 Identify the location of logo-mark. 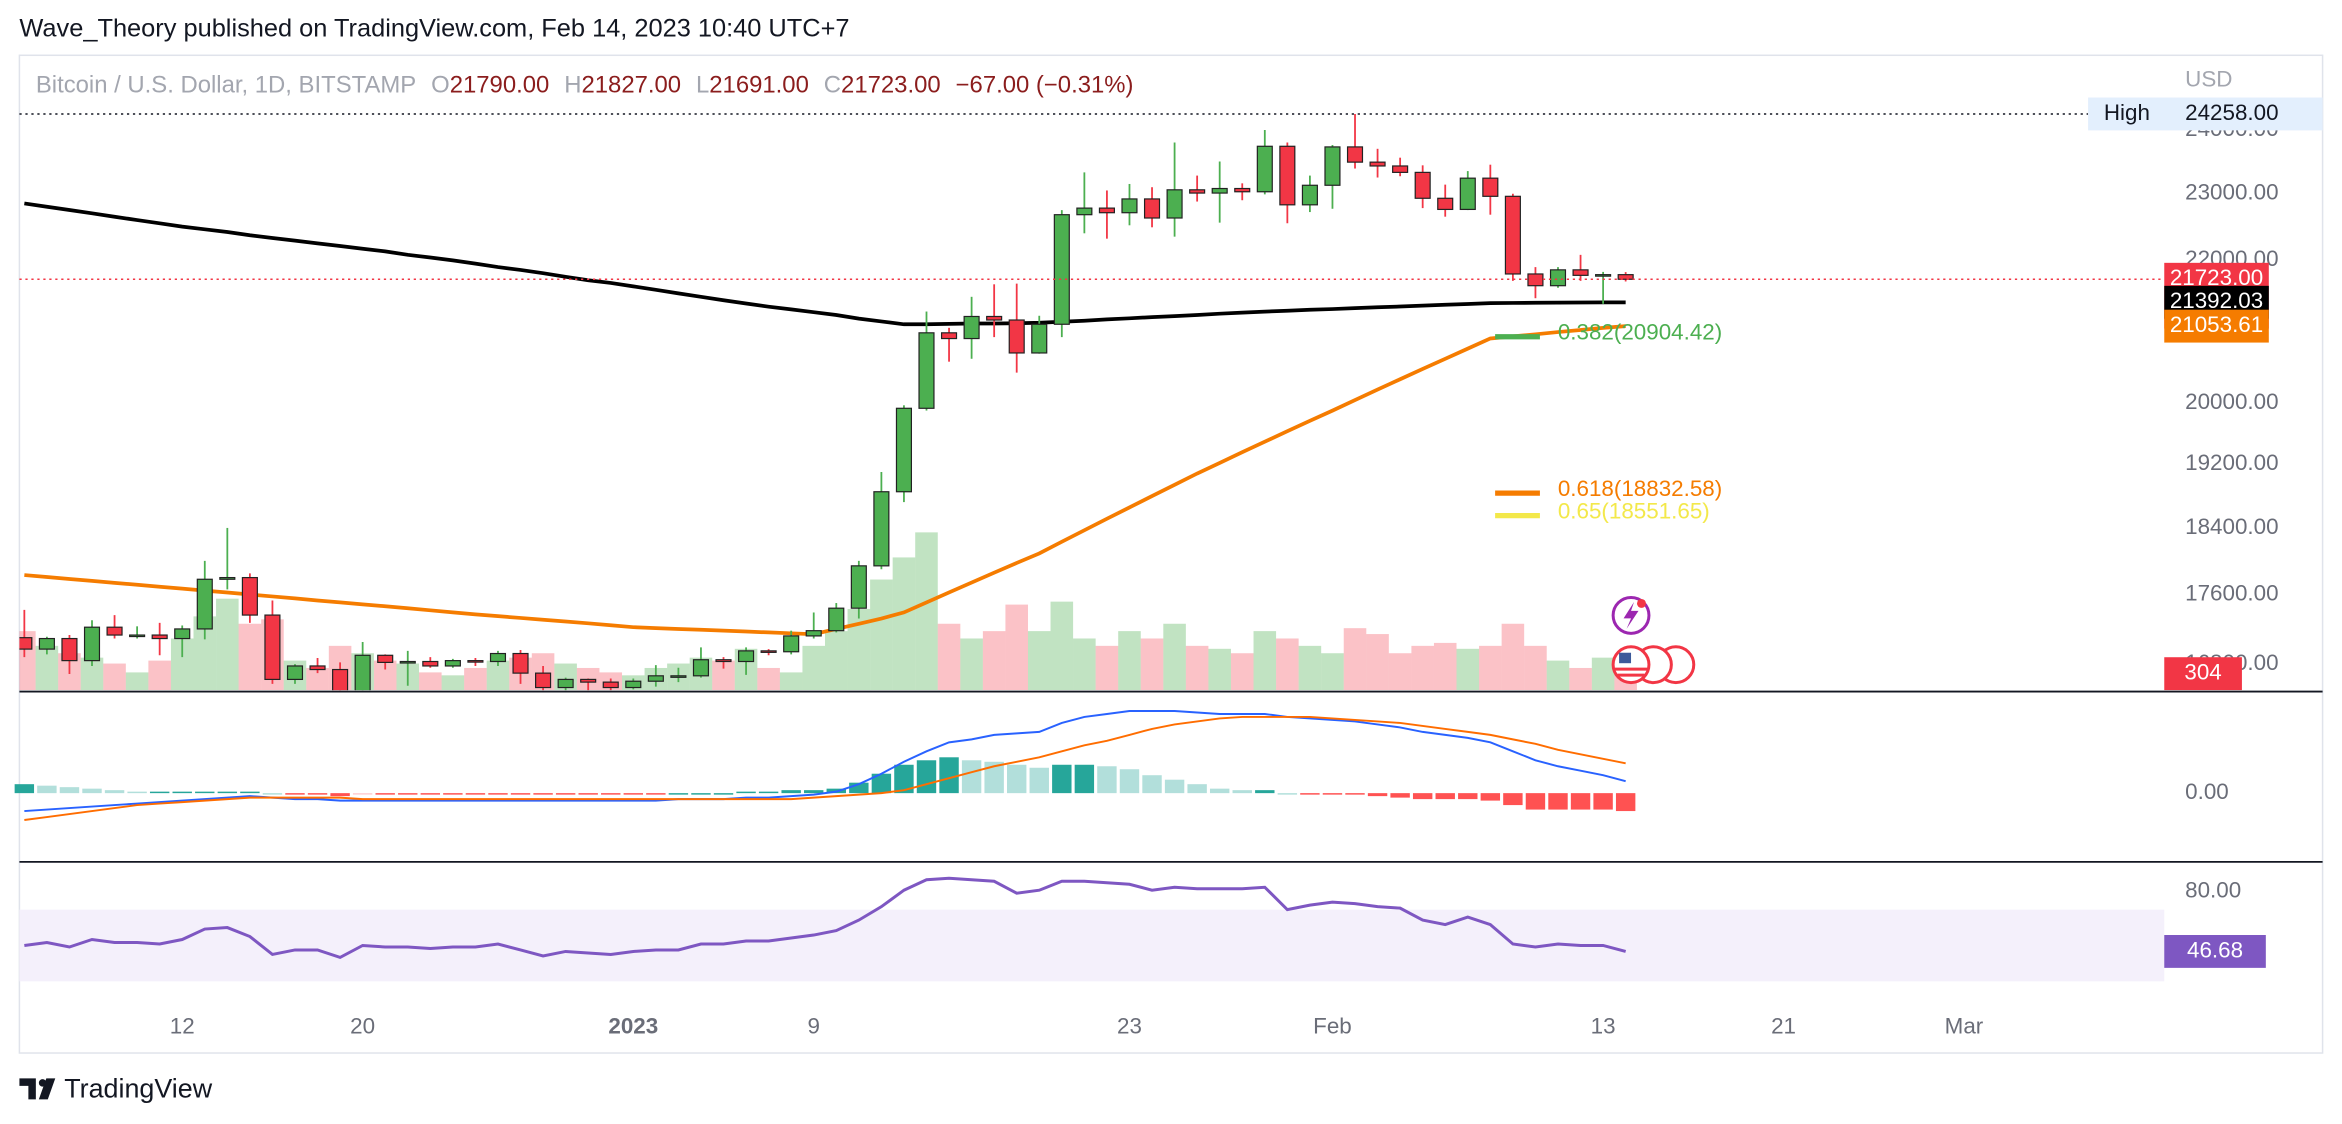
(37, 1089).